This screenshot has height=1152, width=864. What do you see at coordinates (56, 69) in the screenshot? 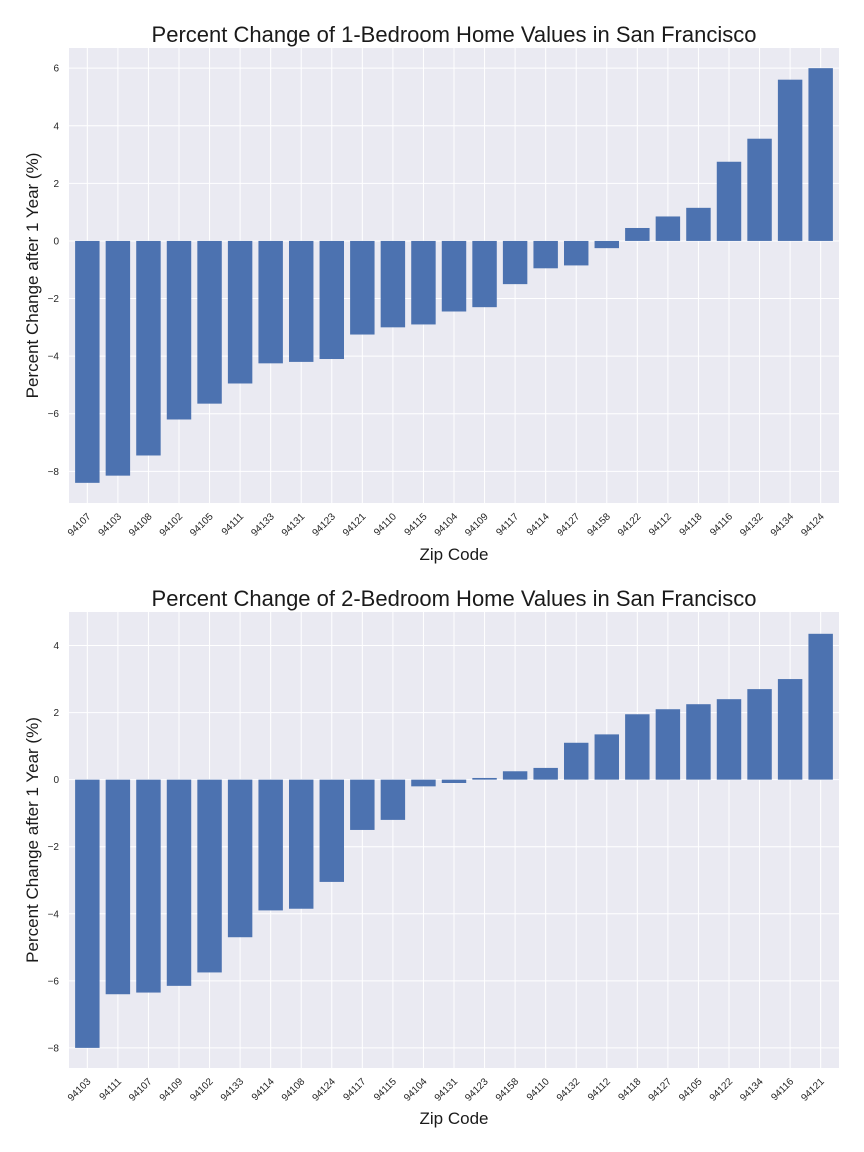
I see `y-tick-label: 6` at bounding box center [56, 69].